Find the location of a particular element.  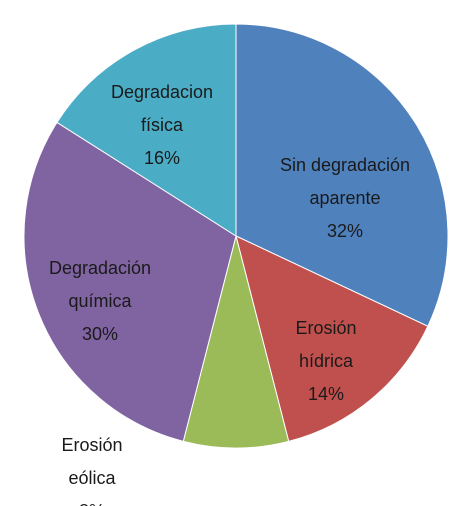

value-label: 16% is located at coordinates (162, 158).